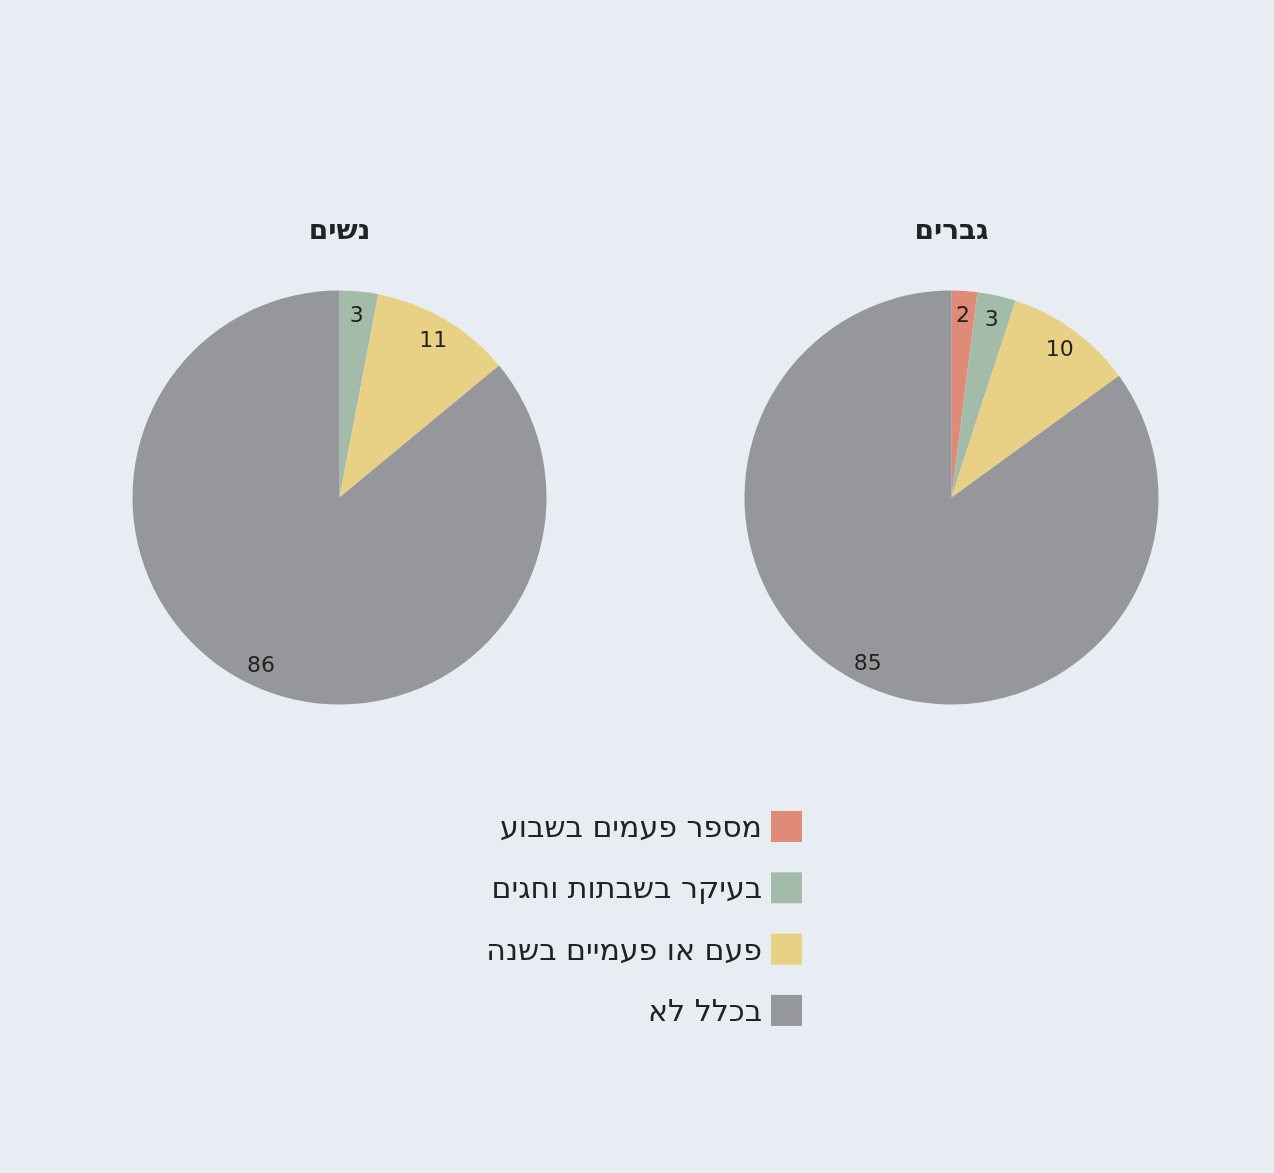 The image size is (1274, 1173). I want to click on chart-title: נשים, so click(339, 229).